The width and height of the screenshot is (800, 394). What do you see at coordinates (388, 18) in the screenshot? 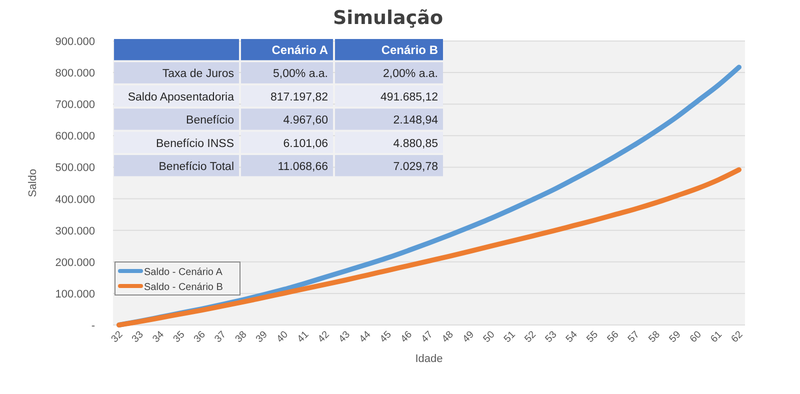
I see `chart-title: Simulação` at bounding box center [388, 18].